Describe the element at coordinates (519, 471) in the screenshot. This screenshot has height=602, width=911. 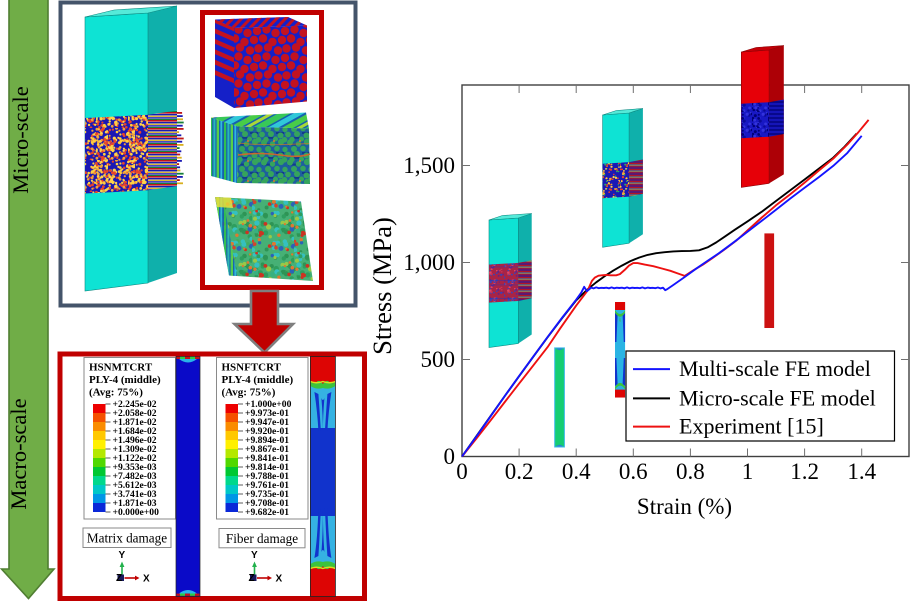
I see `svg-text: 0.2` at that location.